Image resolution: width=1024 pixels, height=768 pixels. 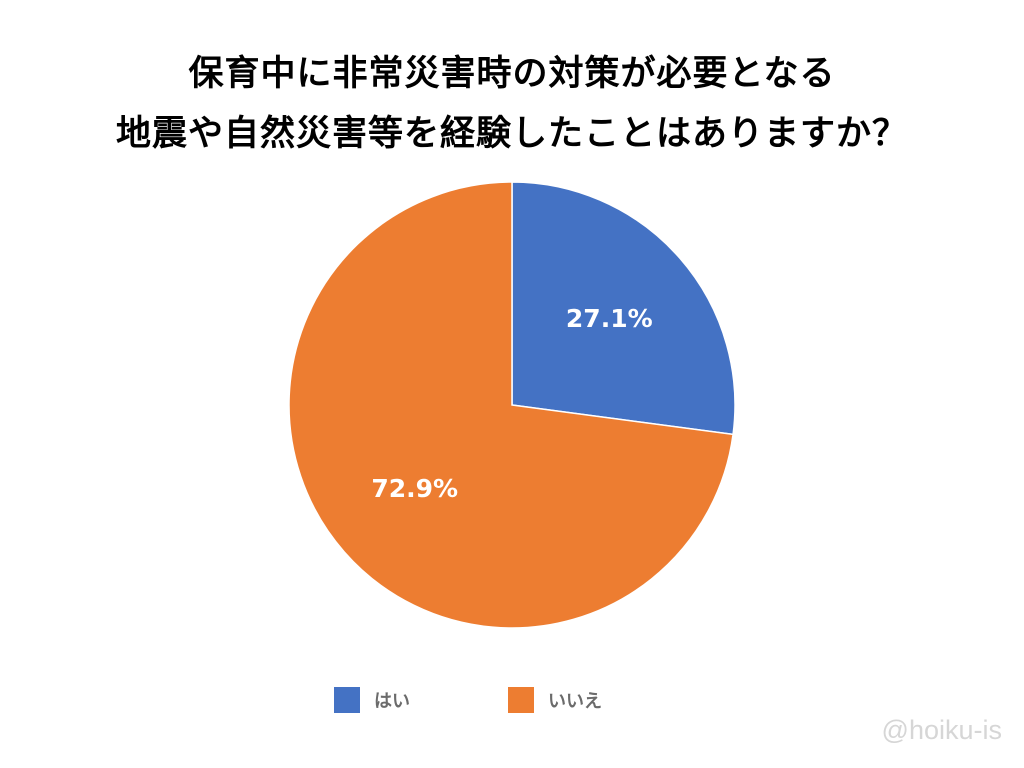 I want to click on data-label-iie: 72.9%, so click(x=414, y=488).